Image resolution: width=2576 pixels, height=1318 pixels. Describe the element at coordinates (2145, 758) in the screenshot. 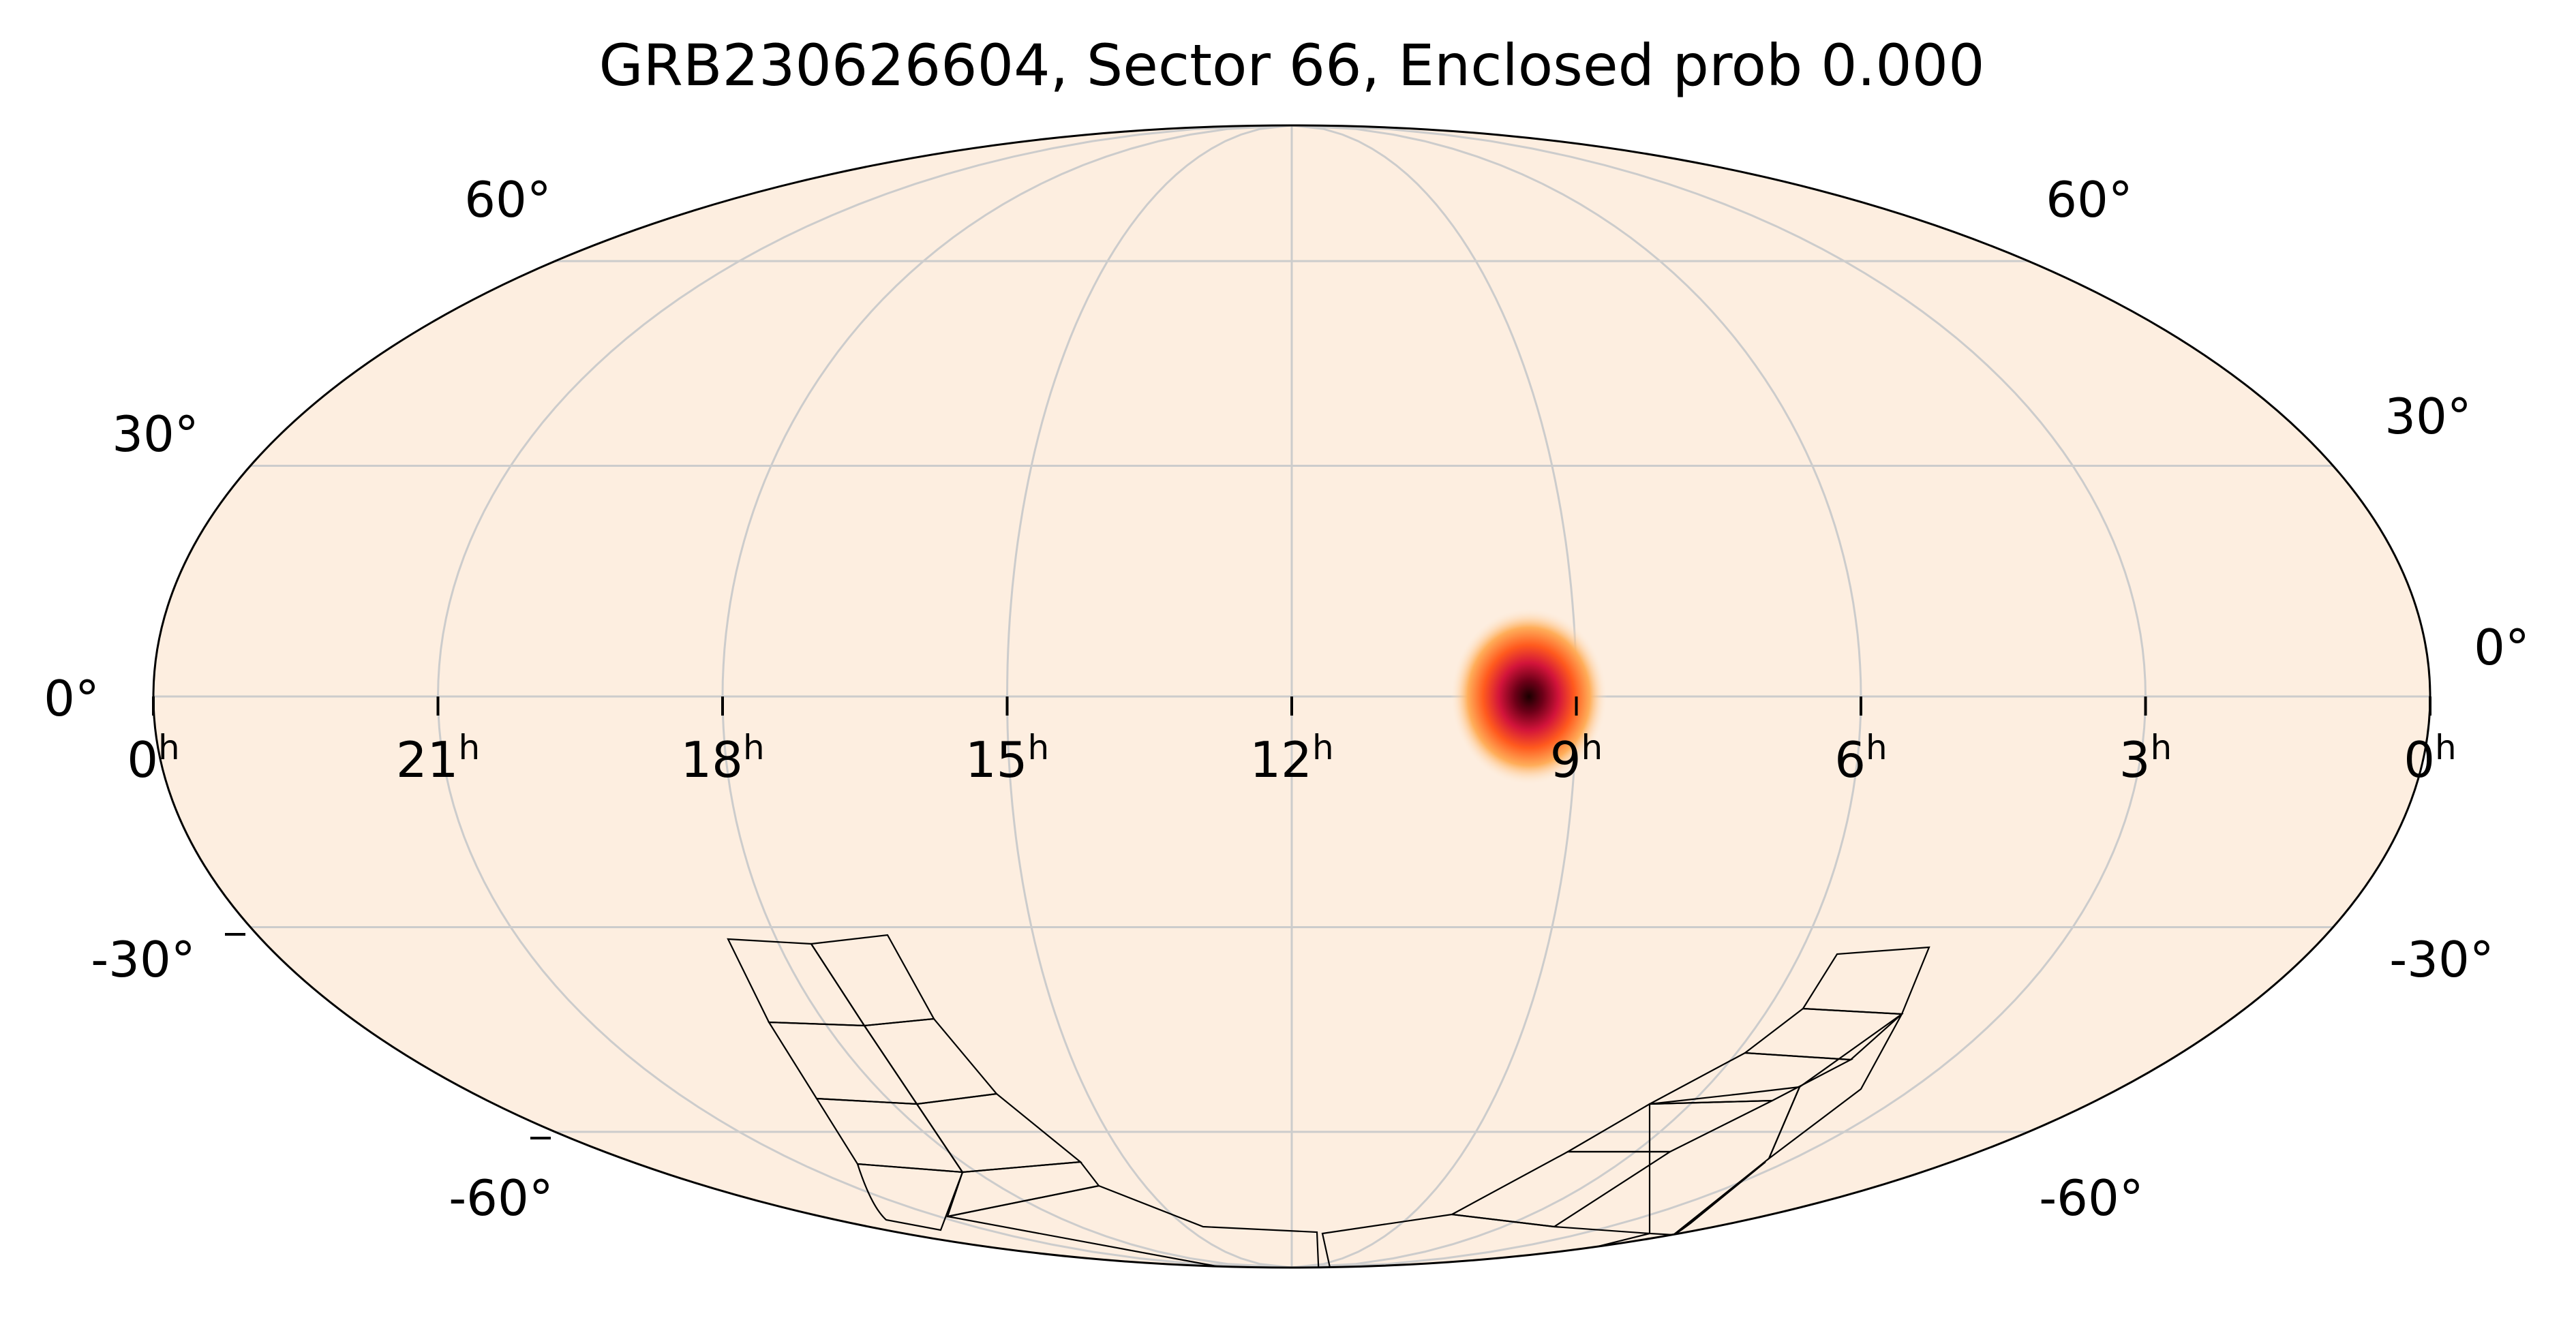

I see `ra-label: 3h` at that location.